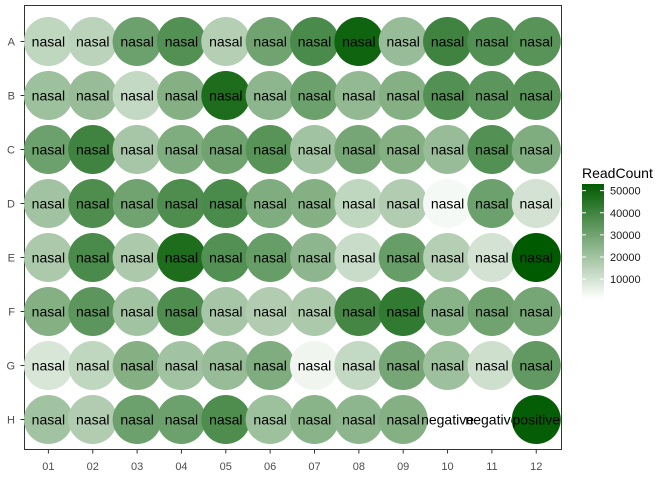 Image resolution: width=672 pixels, height=480 pixels. What do you see at coordinates (491, 96) in the screenshot?
I see `well-label-B11: nasal` at bounding box center [491, 96].